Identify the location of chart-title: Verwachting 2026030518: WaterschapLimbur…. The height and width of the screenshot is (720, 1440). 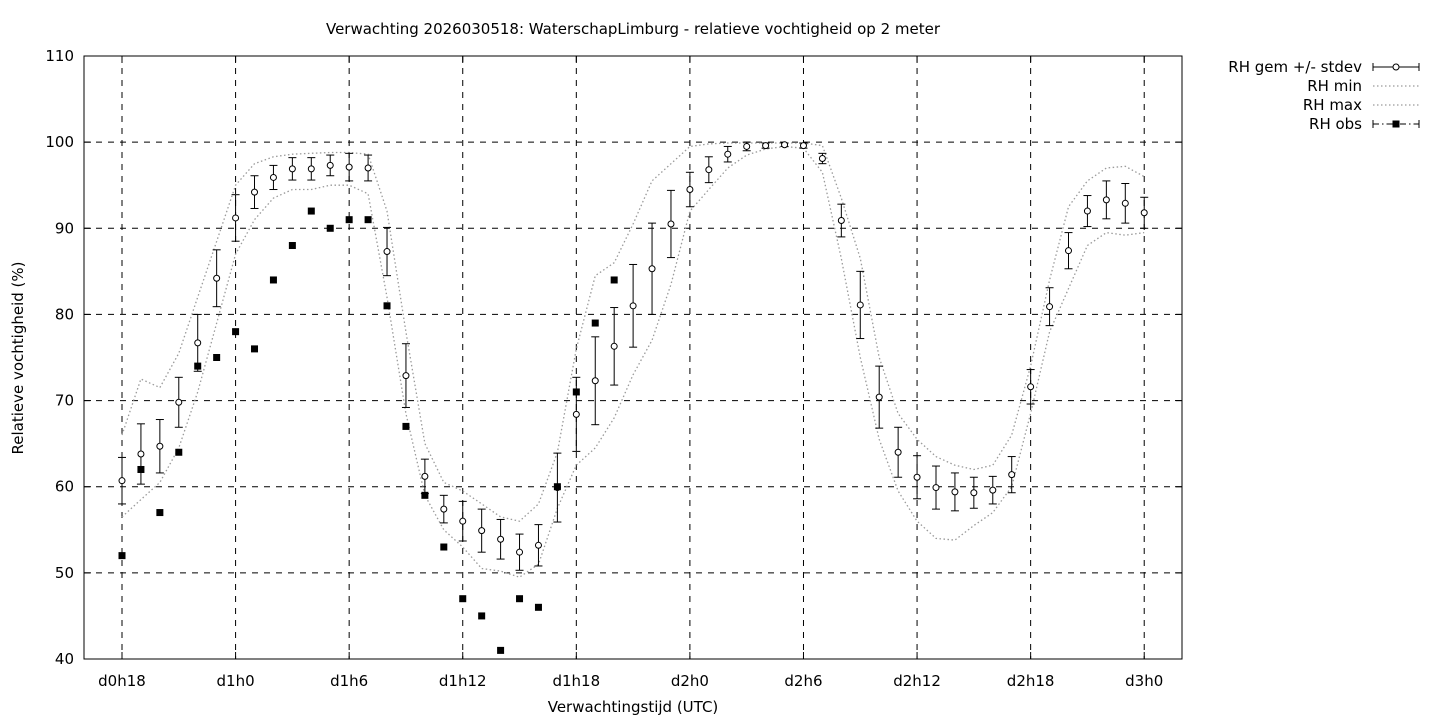
(633, 29).